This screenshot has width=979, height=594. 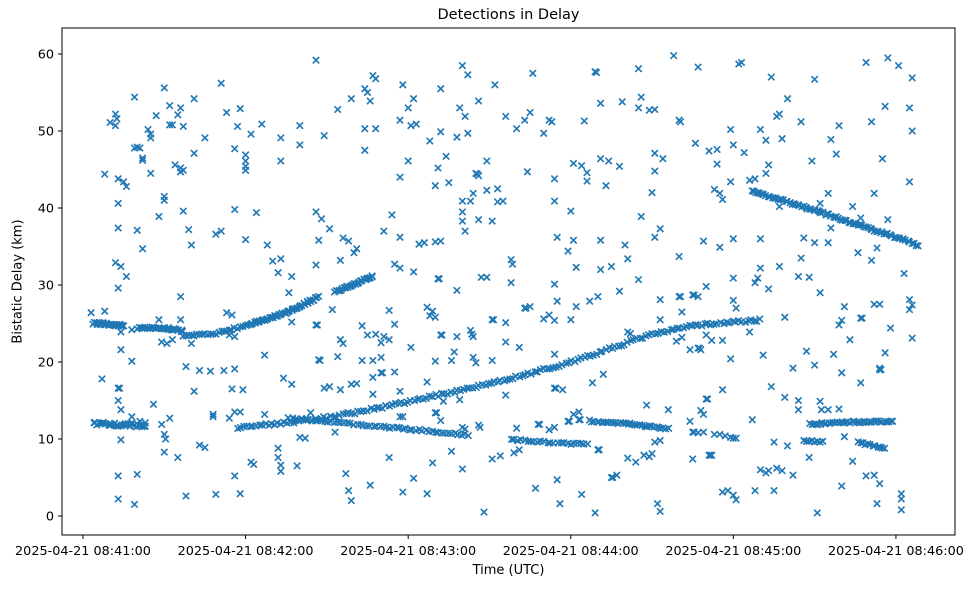 I want to click on y-tick-label: 40, so click(x=46, y=209).